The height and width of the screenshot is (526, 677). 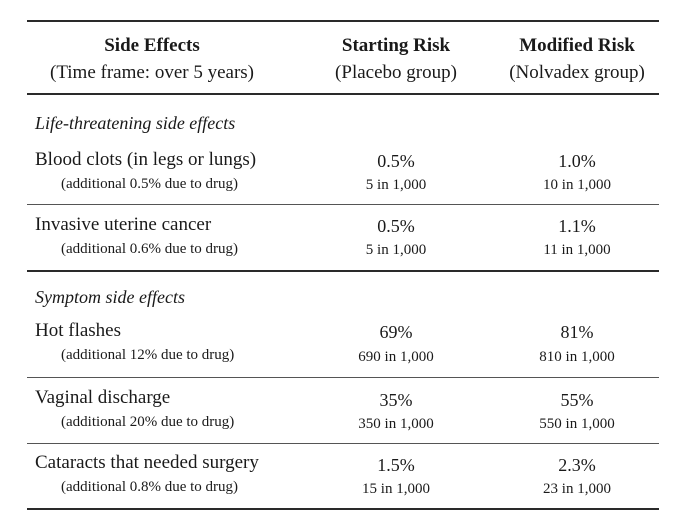 What do you see at coordinates (152, 72) in the screenshot?
I see `header-side-effects-subtitle: (Time frame: over 5 years)` at bounding box center [152, 72].